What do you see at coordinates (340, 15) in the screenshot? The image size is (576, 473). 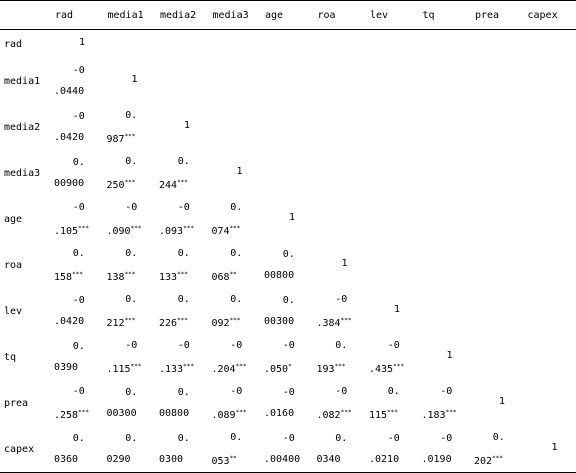 I see `column-header: roa` at bounding box center [340, 15].